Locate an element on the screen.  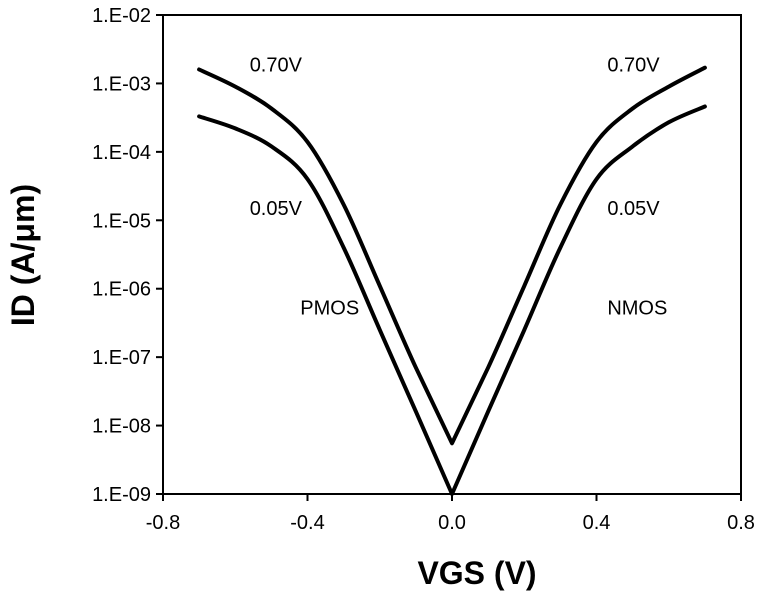
y-axis-title: ID (A/μm) is located at coordinates (23, 255).